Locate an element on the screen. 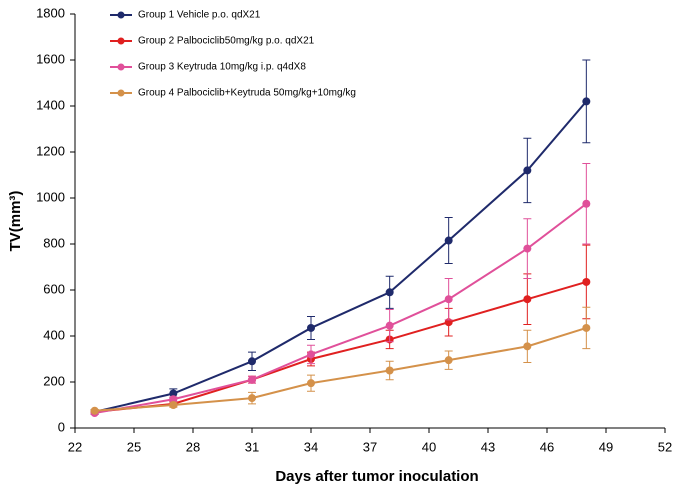  x-axis-label: Days after tumor inoculation is located at coordinates (376, 476).